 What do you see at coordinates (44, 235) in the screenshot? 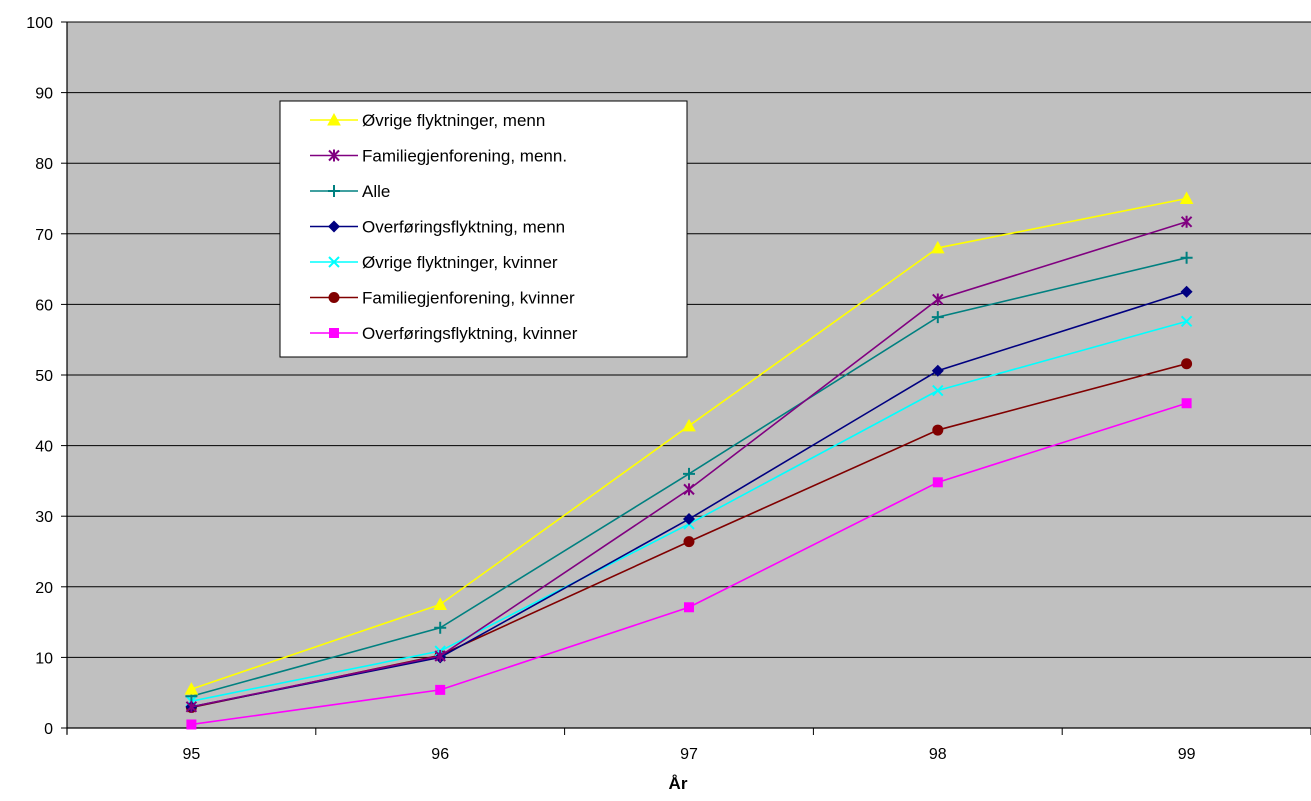
I see `y-tick-label: 70` at bounding box center [44, 235].